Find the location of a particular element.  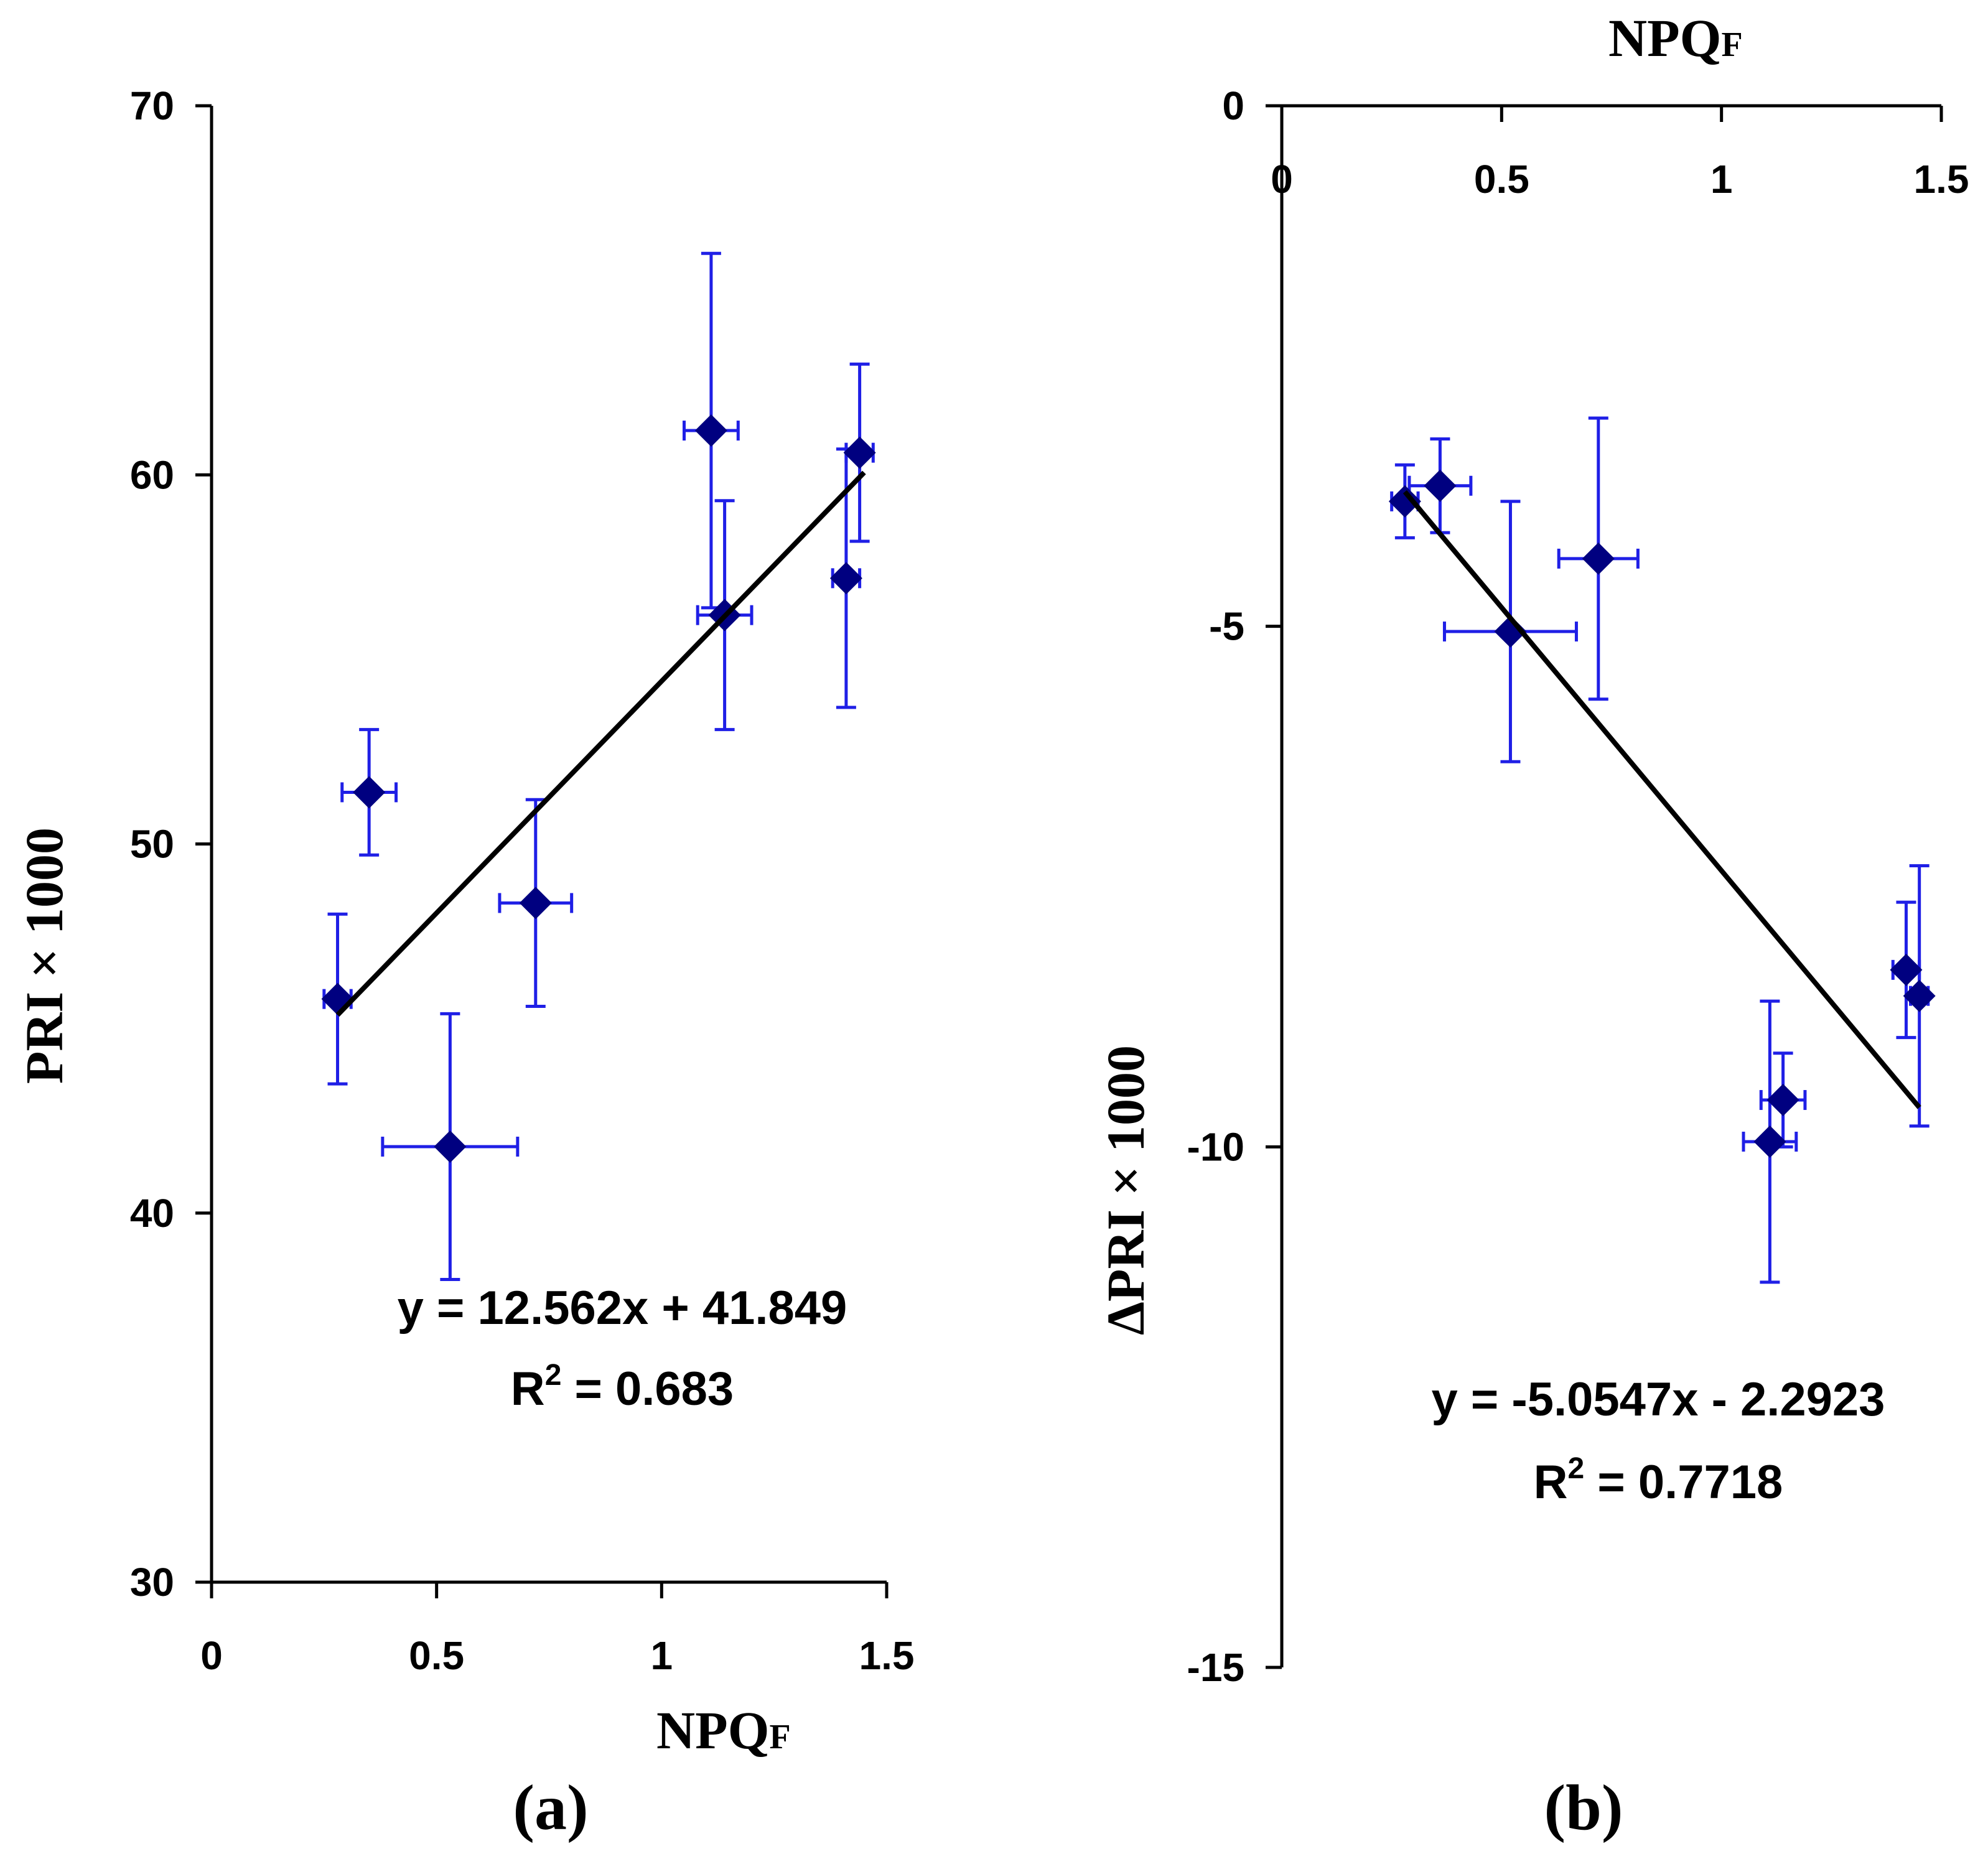

panel-b-r-squared: R2 = 0.7718 is located at coordinates (1659, 1480).